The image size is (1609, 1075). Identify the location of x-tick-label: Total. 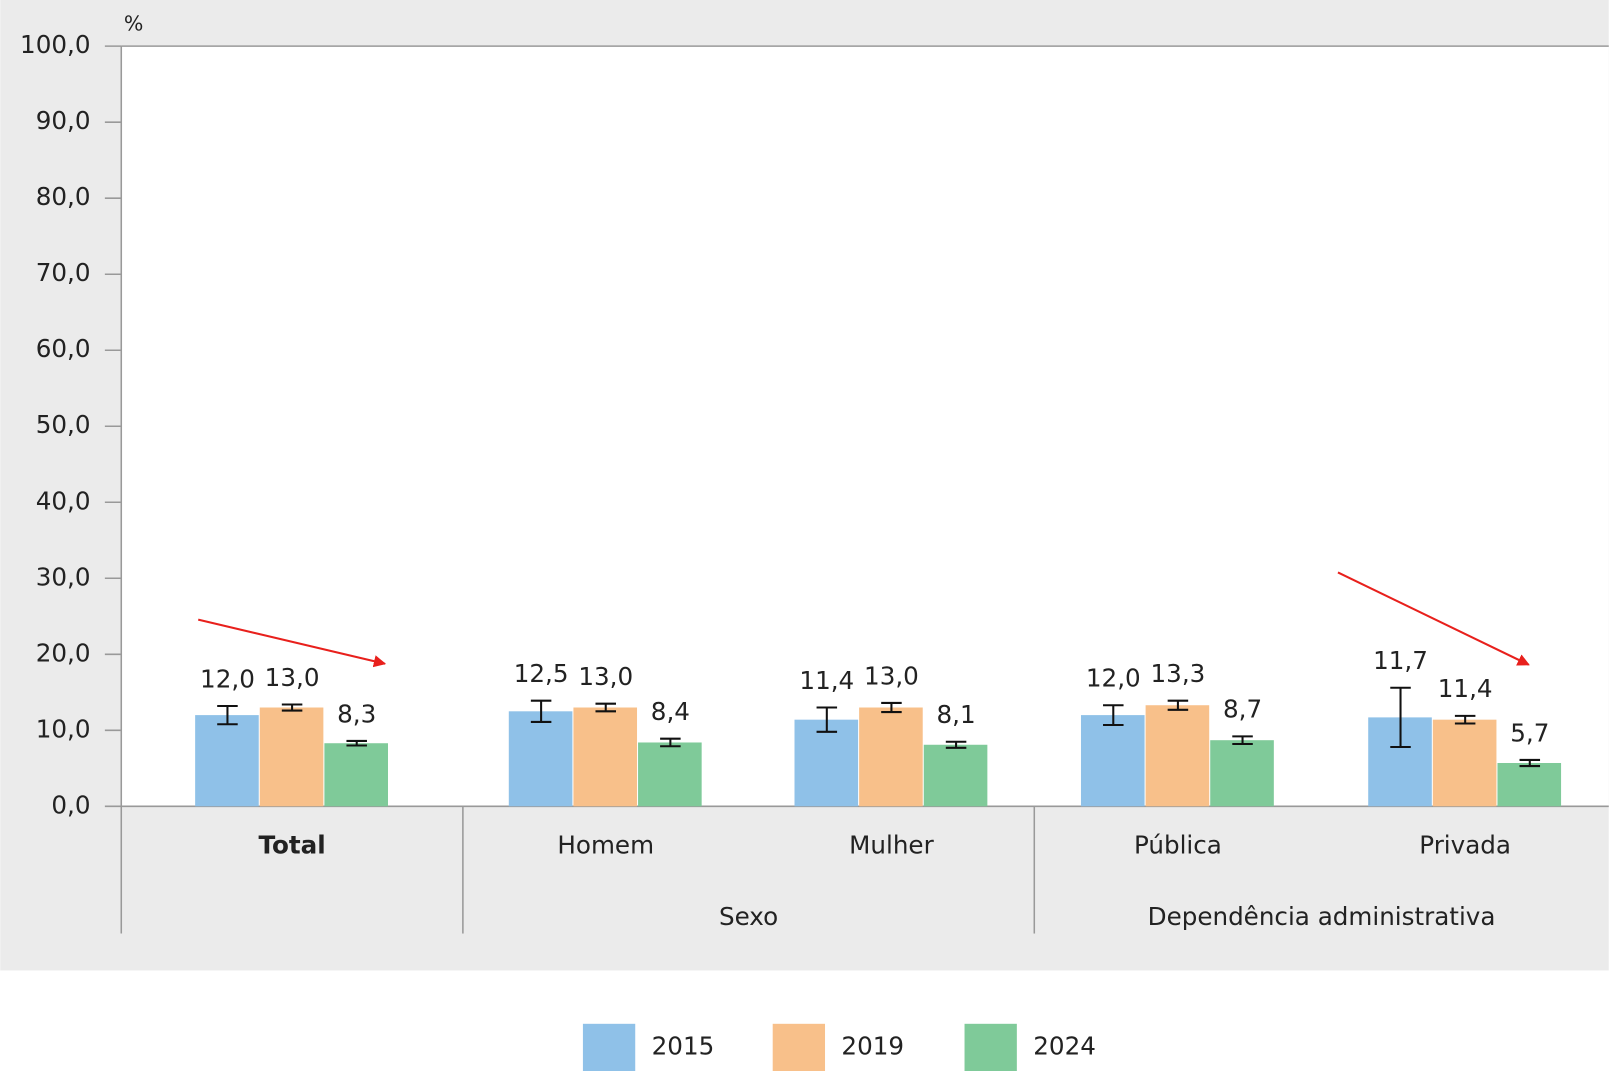
(291, 844).